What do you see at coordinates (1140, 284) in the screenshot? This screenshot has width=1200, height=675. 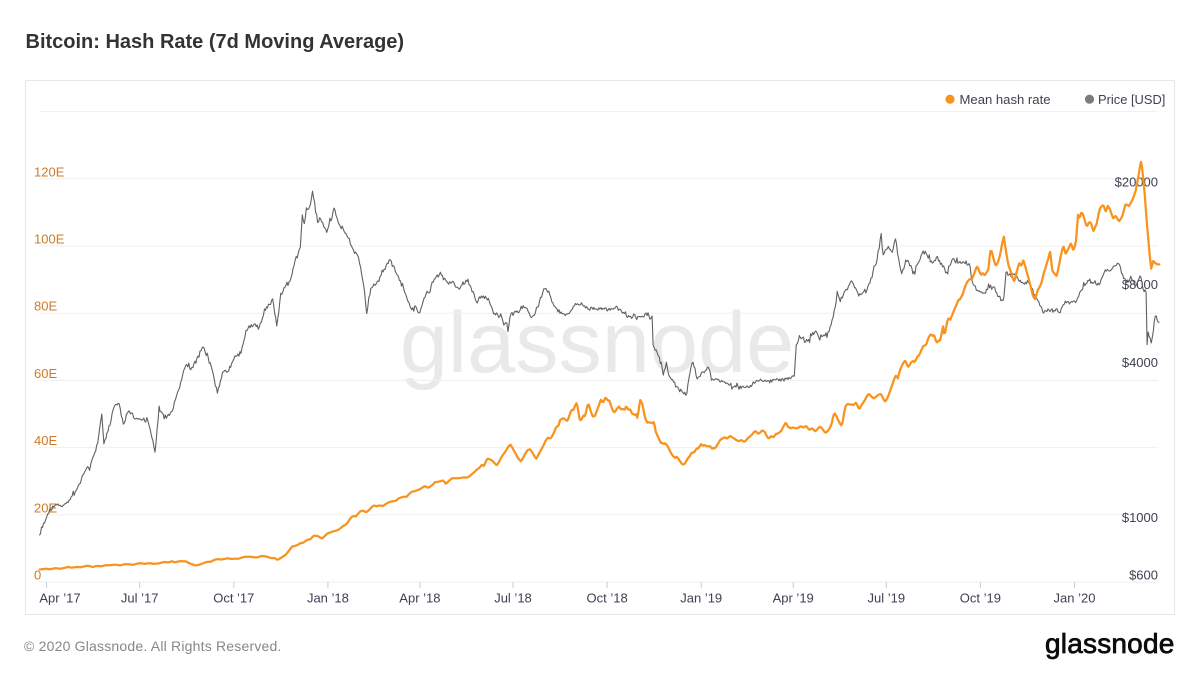 I see `svg-text: $8000` at bounding box center [1140, 284].